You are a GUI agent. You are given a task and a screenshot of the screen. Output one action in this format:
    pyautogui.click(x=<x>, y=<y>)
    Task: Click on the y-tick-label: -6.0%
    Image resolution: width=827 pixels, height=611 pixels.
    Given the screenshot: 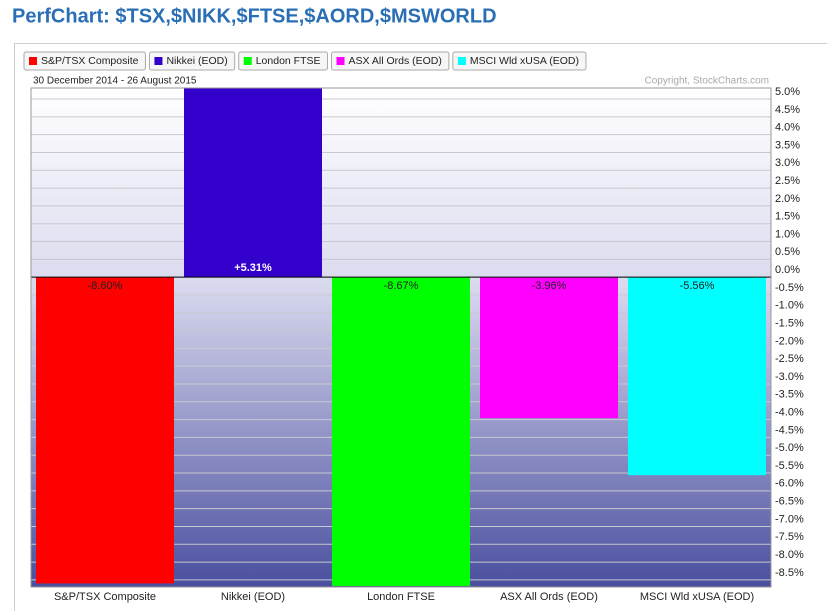 What is the action you would take?
    pyautogui.click(x=789, y=484)
    